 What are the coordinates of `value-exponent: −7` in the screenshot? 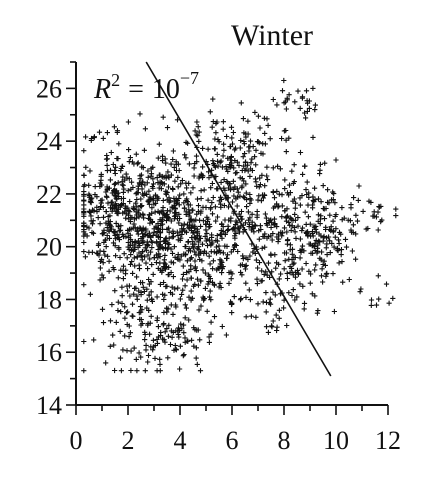 It's located at (189, 78).